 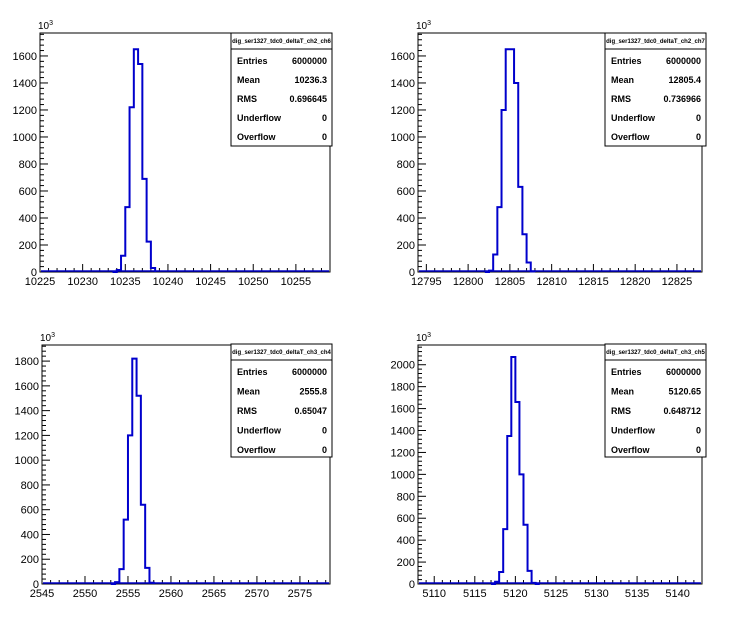 I want to click on x-tick-label: 12805, so click(x=510, y=282).